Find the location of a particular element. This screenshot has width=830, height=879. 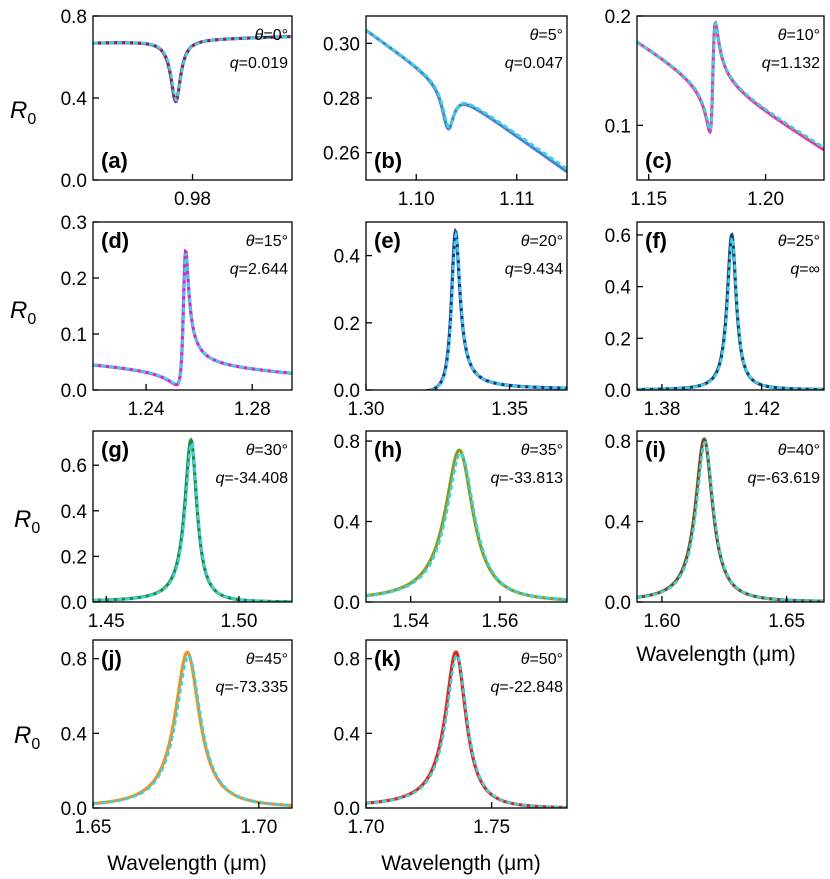

panel-h: 0.0 0.4 0.8 1.54 1.56 (h) θ=35° q=-33.813 is located at coordinates (451, 531).